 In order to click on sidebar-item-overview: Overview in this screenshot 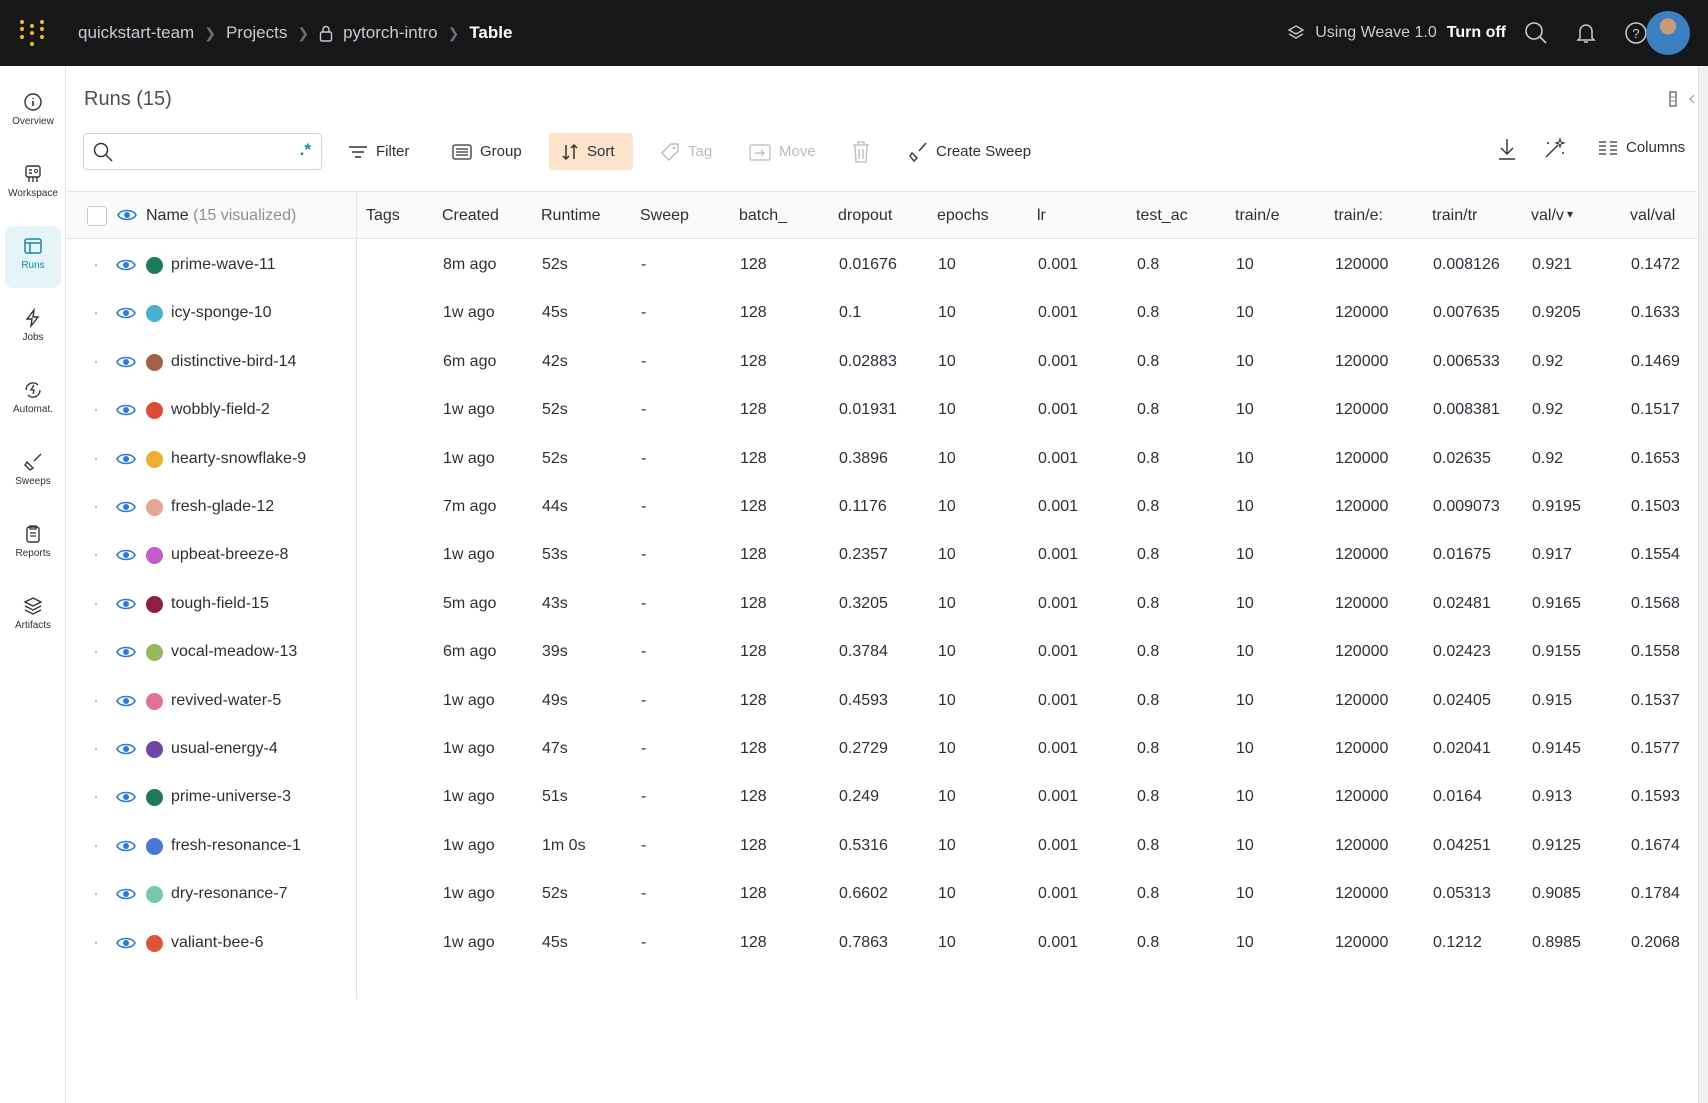, I will do `click(33, 113)`.